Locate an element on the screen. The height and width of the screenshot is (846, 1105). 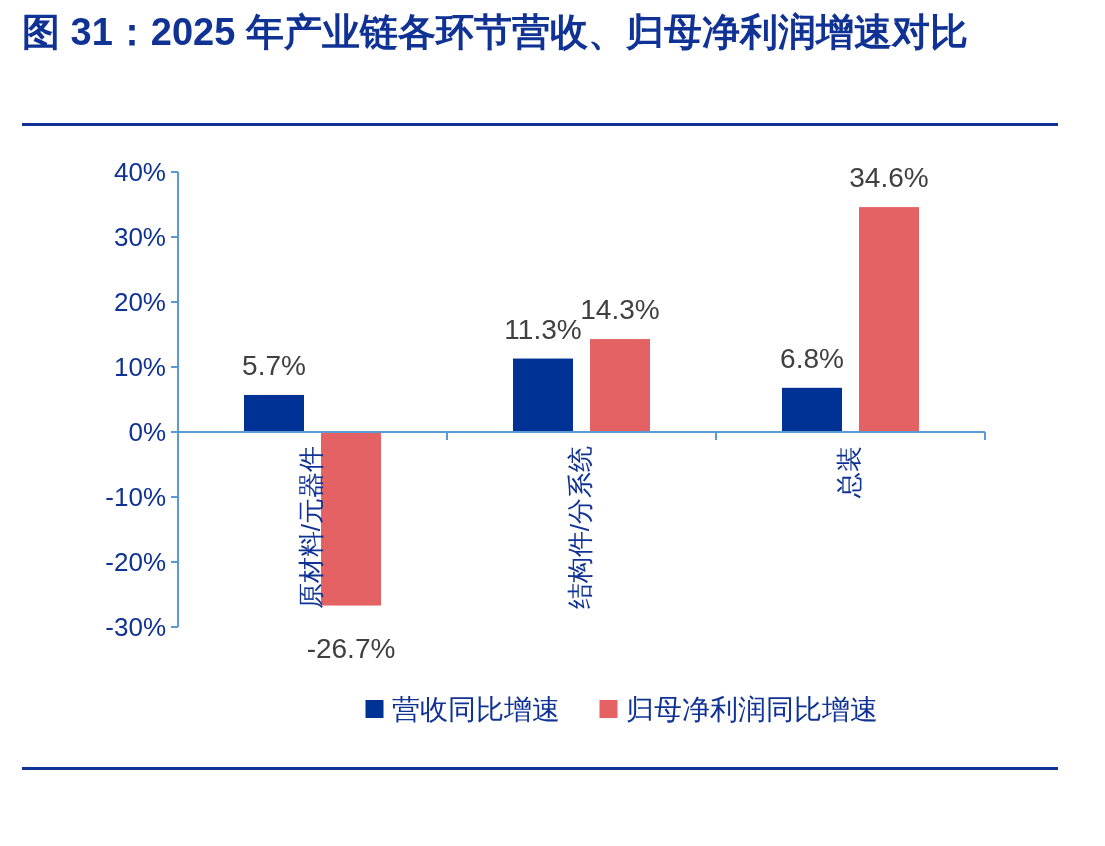
data-label: 5.7% is located at coordinates (274, 365).